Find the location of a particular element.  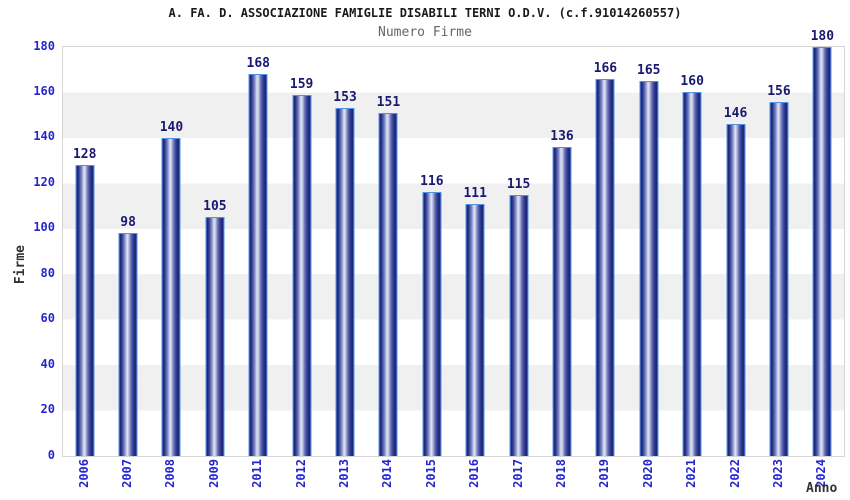

x-tick-label-2022: 2022 is located at coordinates (734, 473).